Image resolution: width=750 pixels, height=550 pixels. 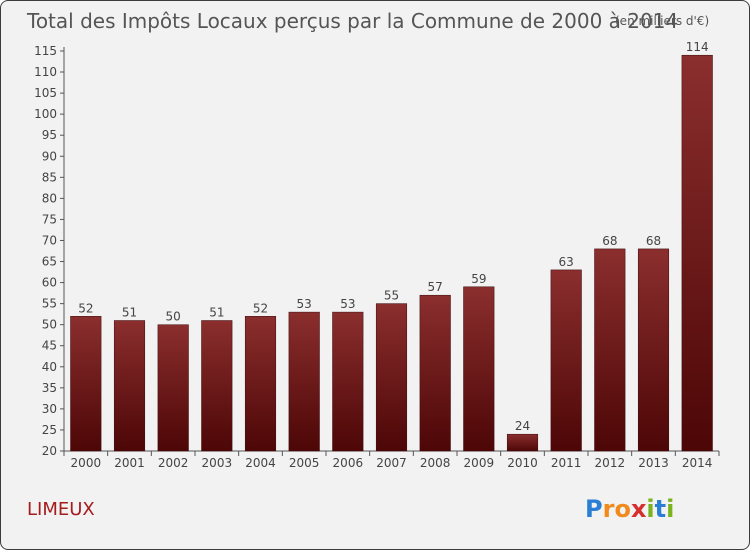 What do you see at coordinates (304, 304) in the screenshot?
I see `data-label-2005: 53` at bounding box center [304, 304].